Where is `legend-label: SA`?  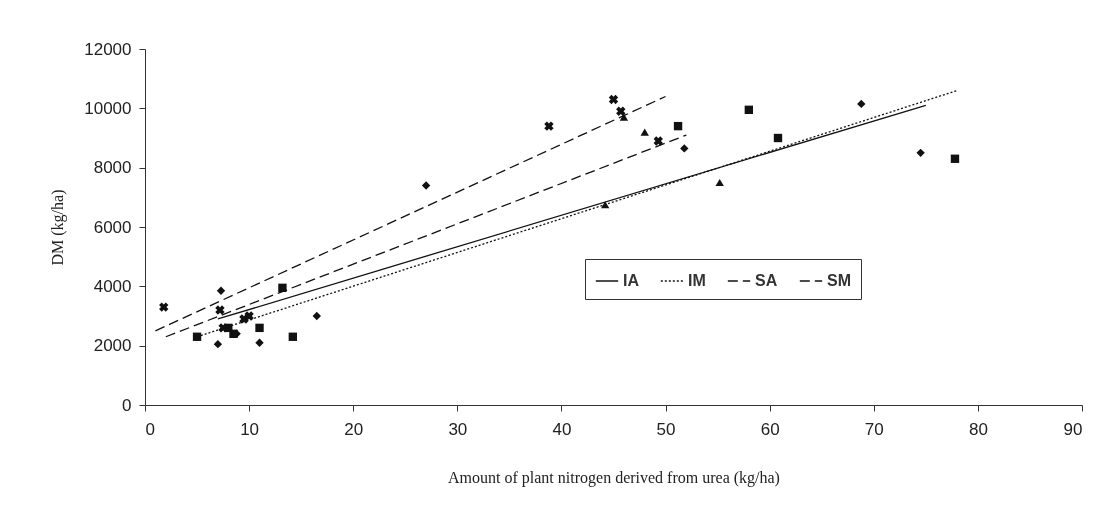
legend-label: SA is located at coordinates (766, 280).